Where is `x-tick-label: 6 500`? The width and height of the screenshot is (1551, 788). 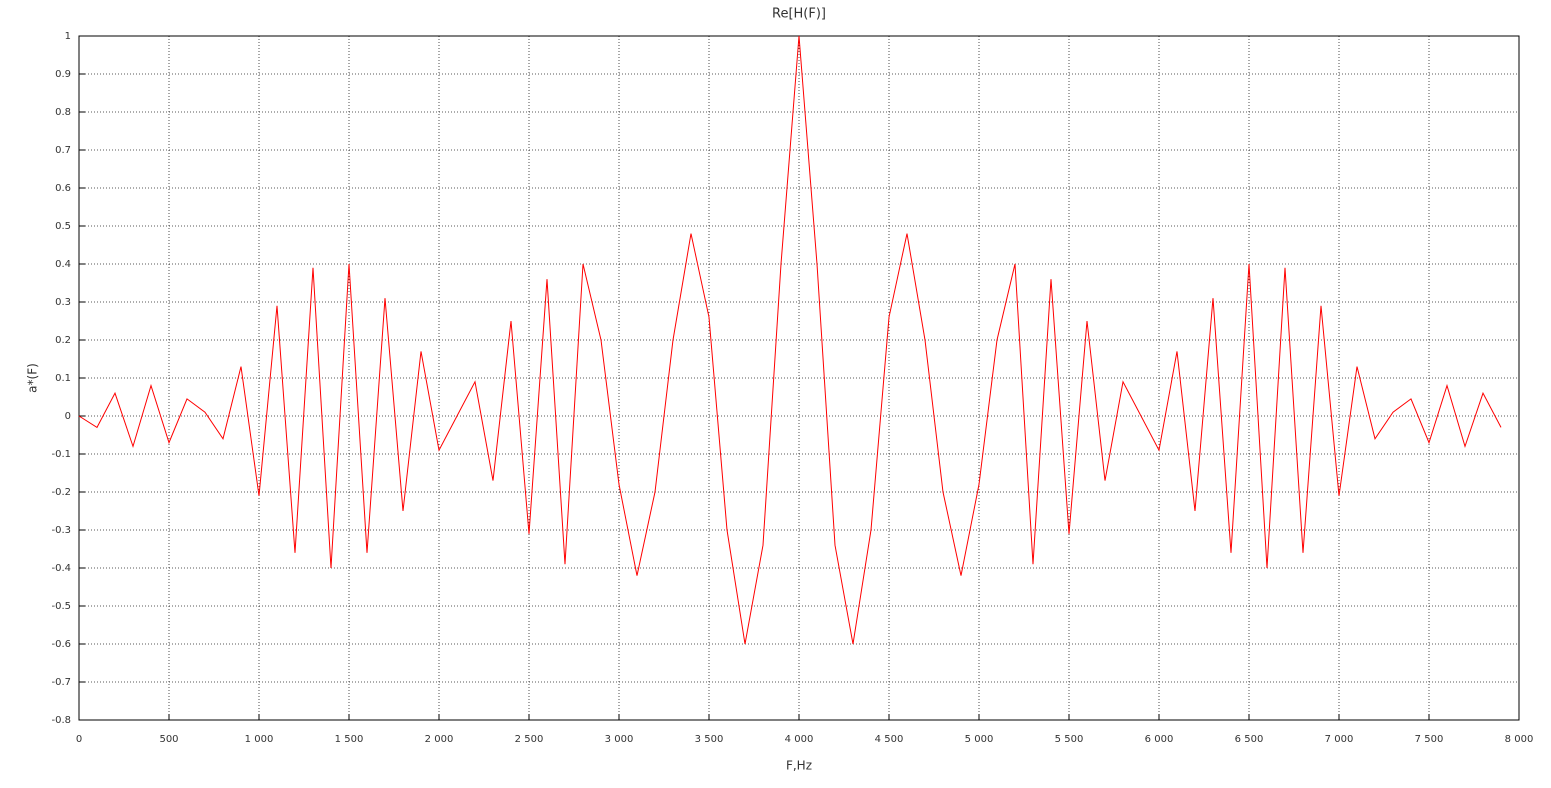
x-tick-label: 6 500 is located at coordinates (1249, 739).